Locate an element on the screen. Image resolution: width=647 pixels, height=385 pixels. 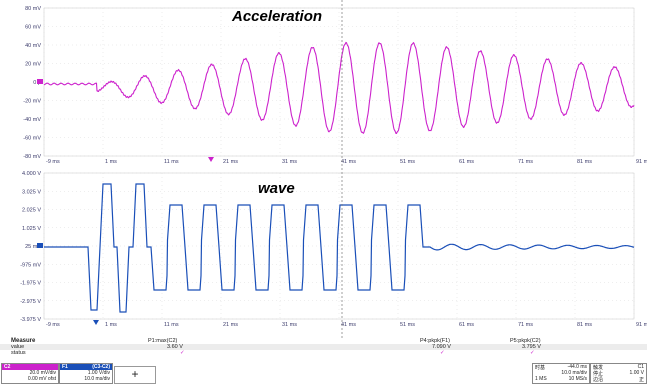
trigger-level: 1.00 V is located at coordinates (636, 373).